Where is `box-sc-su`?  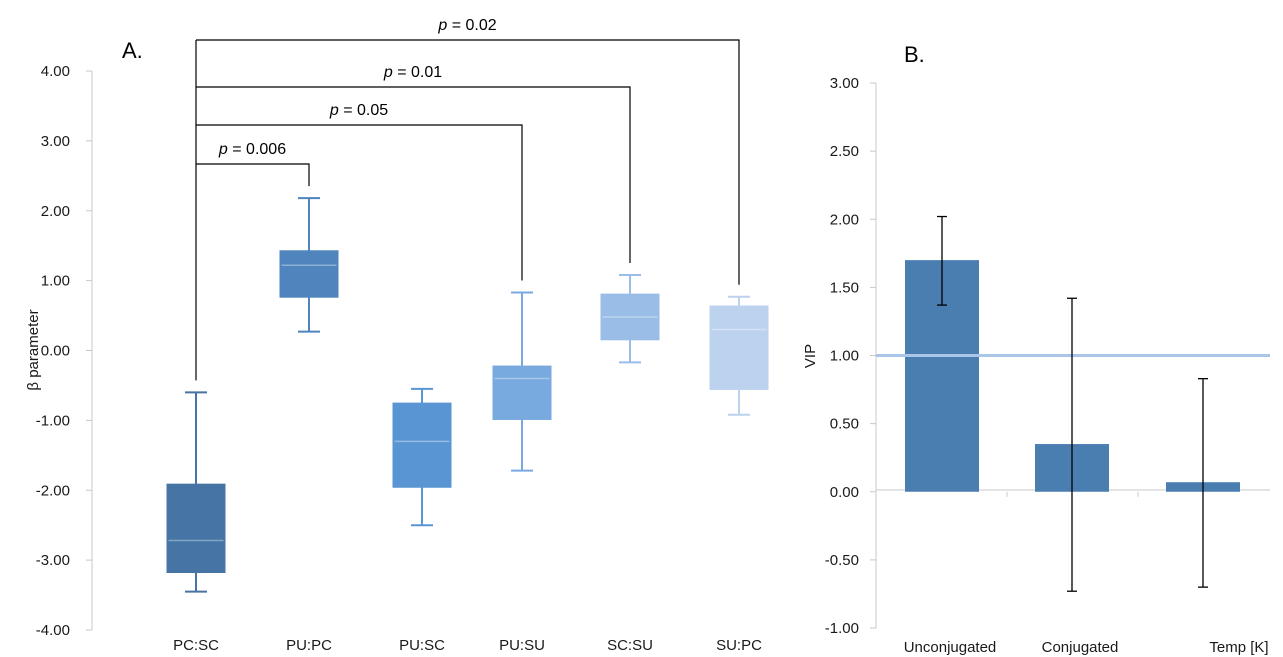
box-sc-su is located at coordinates (630, 319).